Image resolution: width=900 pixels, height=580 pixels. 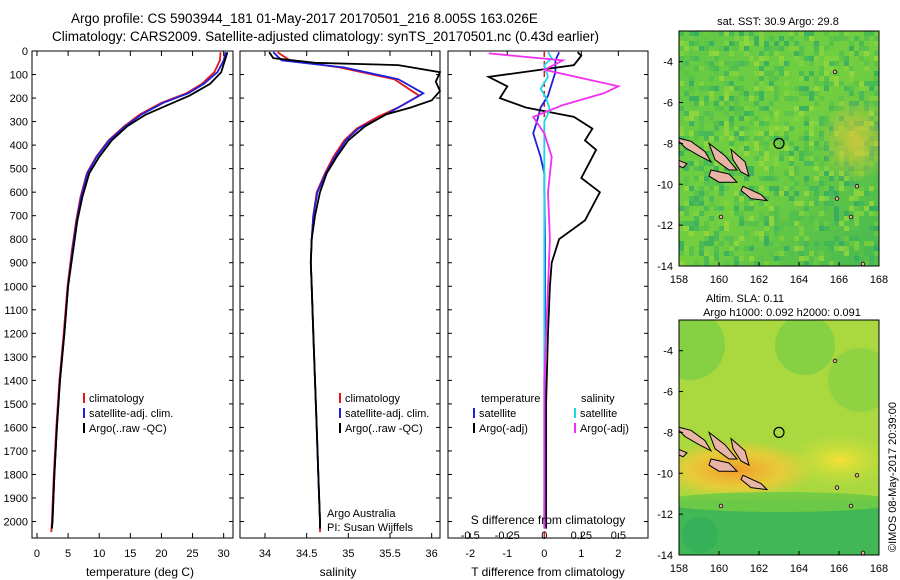 What do you see at coordinates (128, 429) in the screenshot?
I see `legend-argo: Argo(..raw -QC)` at bounding box center [128, 429].